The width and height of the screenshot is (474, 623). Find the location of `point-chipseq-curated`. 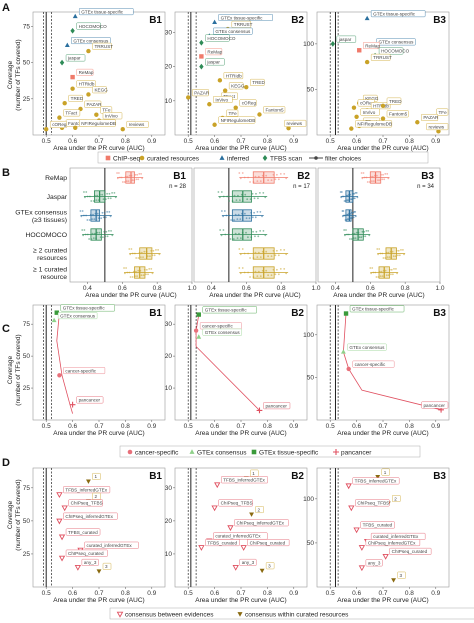

point-chipseq-curated is located at coordinates (62, 558).